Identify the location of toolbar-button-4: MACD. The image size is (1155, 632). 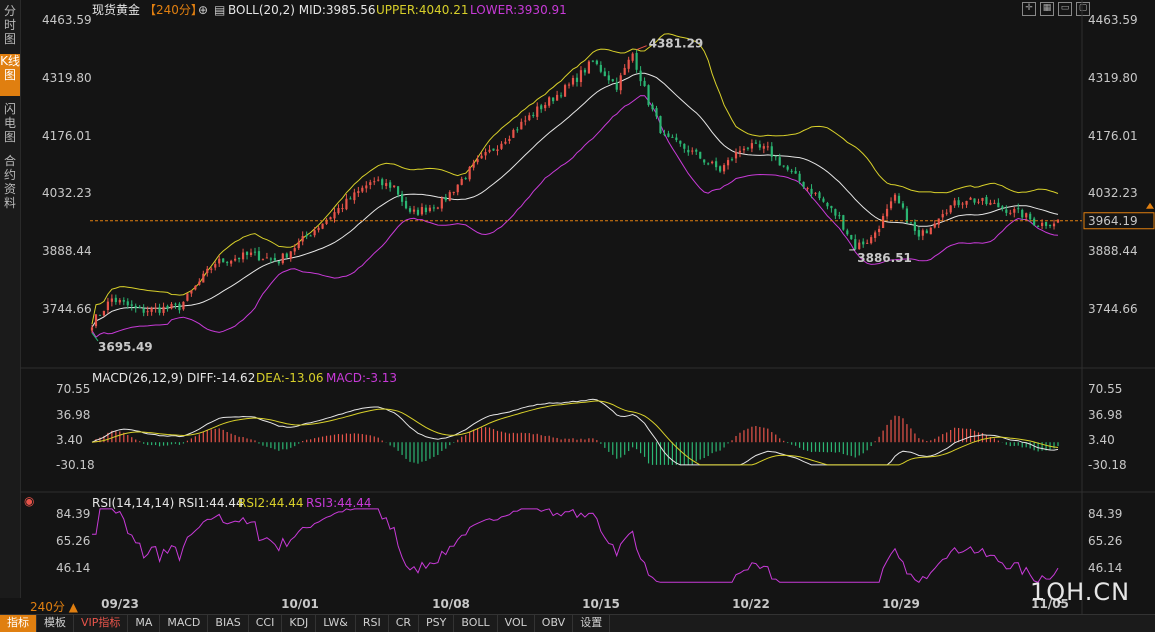
(184, 623).